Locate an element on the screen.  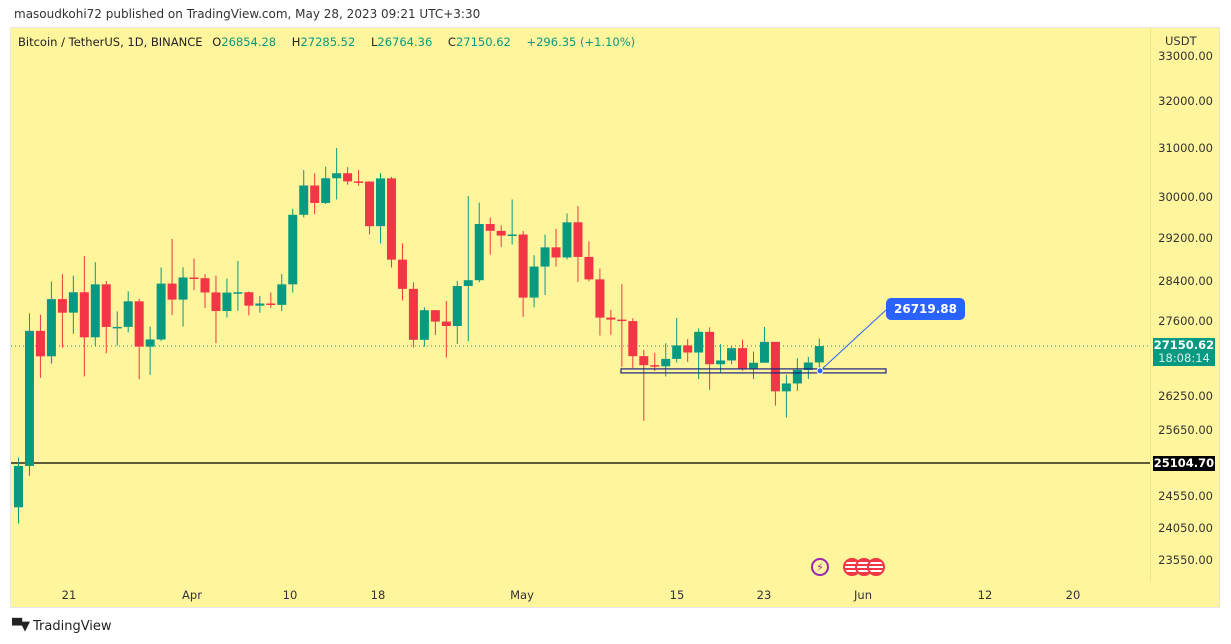
time-tick-label: 23 is located at coordinates (764, 595).